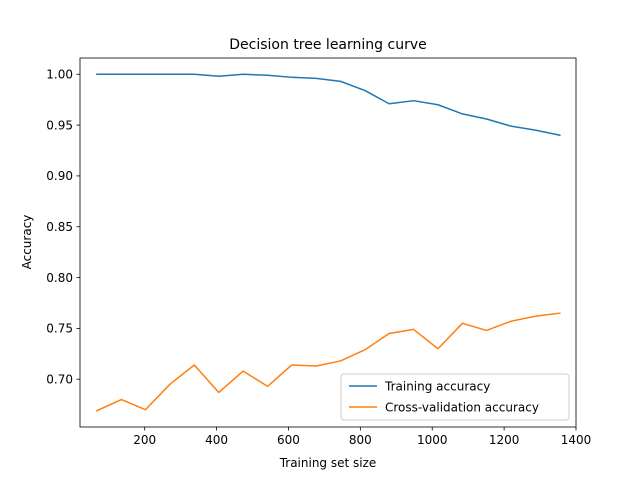 The width and height of the screenshot is (640, 480). What do you see at coordinates (27, 242) in the screenshot?
I see `y-axis-title: Accuracy` at bounding box center [27, 242].